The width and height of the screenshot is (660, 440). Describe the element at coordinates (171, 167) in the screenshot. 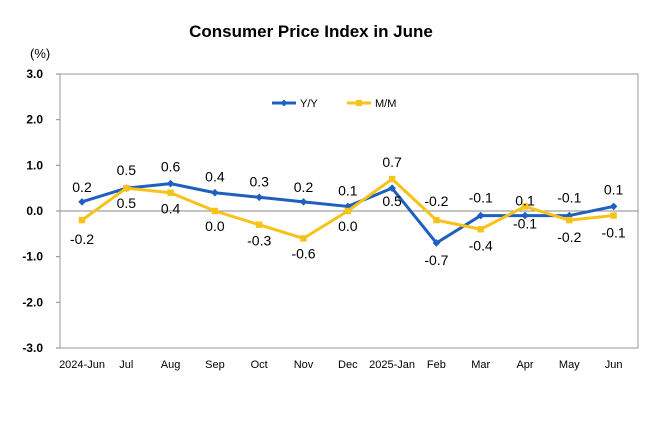

I see `data-label-yy: 0.6` at that location.